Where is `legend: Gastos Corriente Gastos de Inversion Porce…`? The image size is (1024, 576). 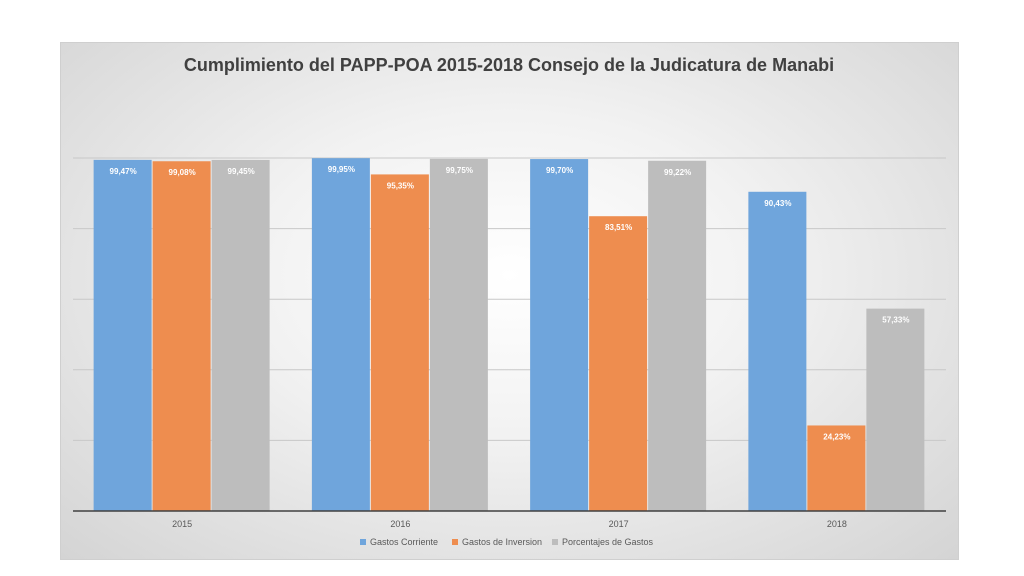
legend: Gastos Corriente Gastos de Inversion Porce… is located at coordinates (507, 542).